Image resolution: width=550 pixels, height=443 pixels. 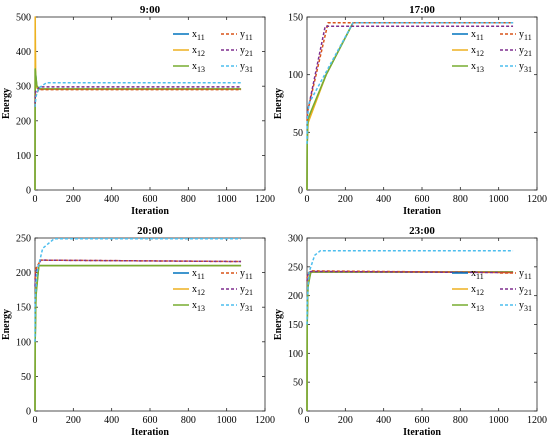 What do you see at coordinates (422, 231) in the screenshot?
I see `chart-title: 23:00` at bounding box center [422, 231].